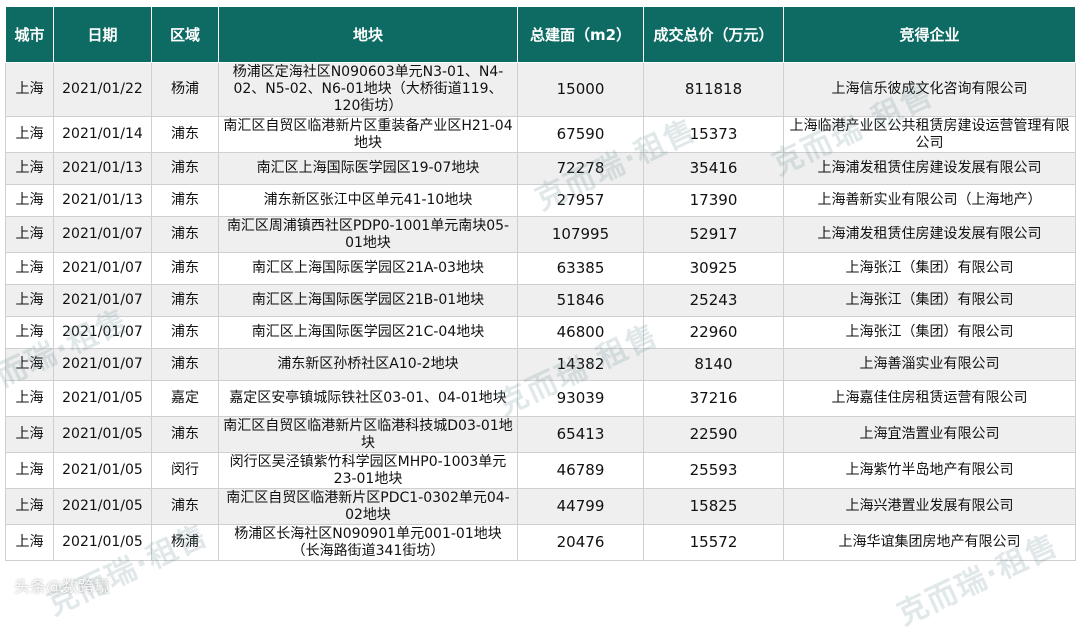  Describe the element at coordinates (713, 300) in the screenshot. I see `cell-total-price: 25243` at that location.